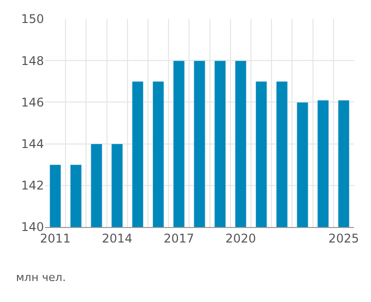 This screenshot has width=371, height=302. I want to click on x-tick-label: 2020, so click(240, 238).